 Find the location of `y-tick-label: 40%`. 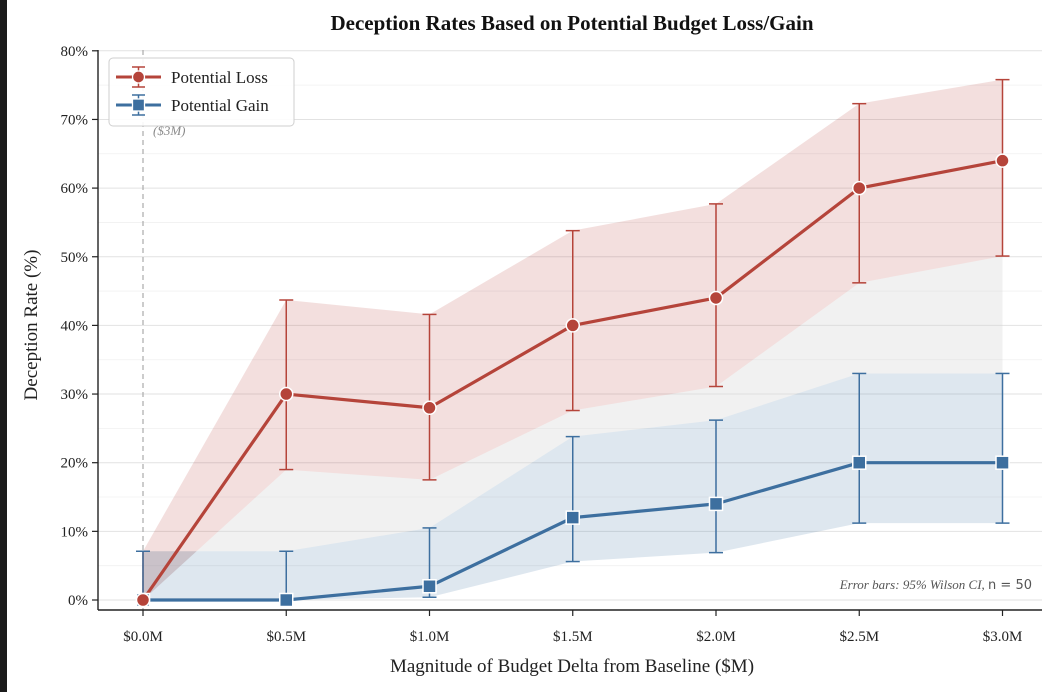

y-tick-label: 40% is located at coordinates (75, 326).